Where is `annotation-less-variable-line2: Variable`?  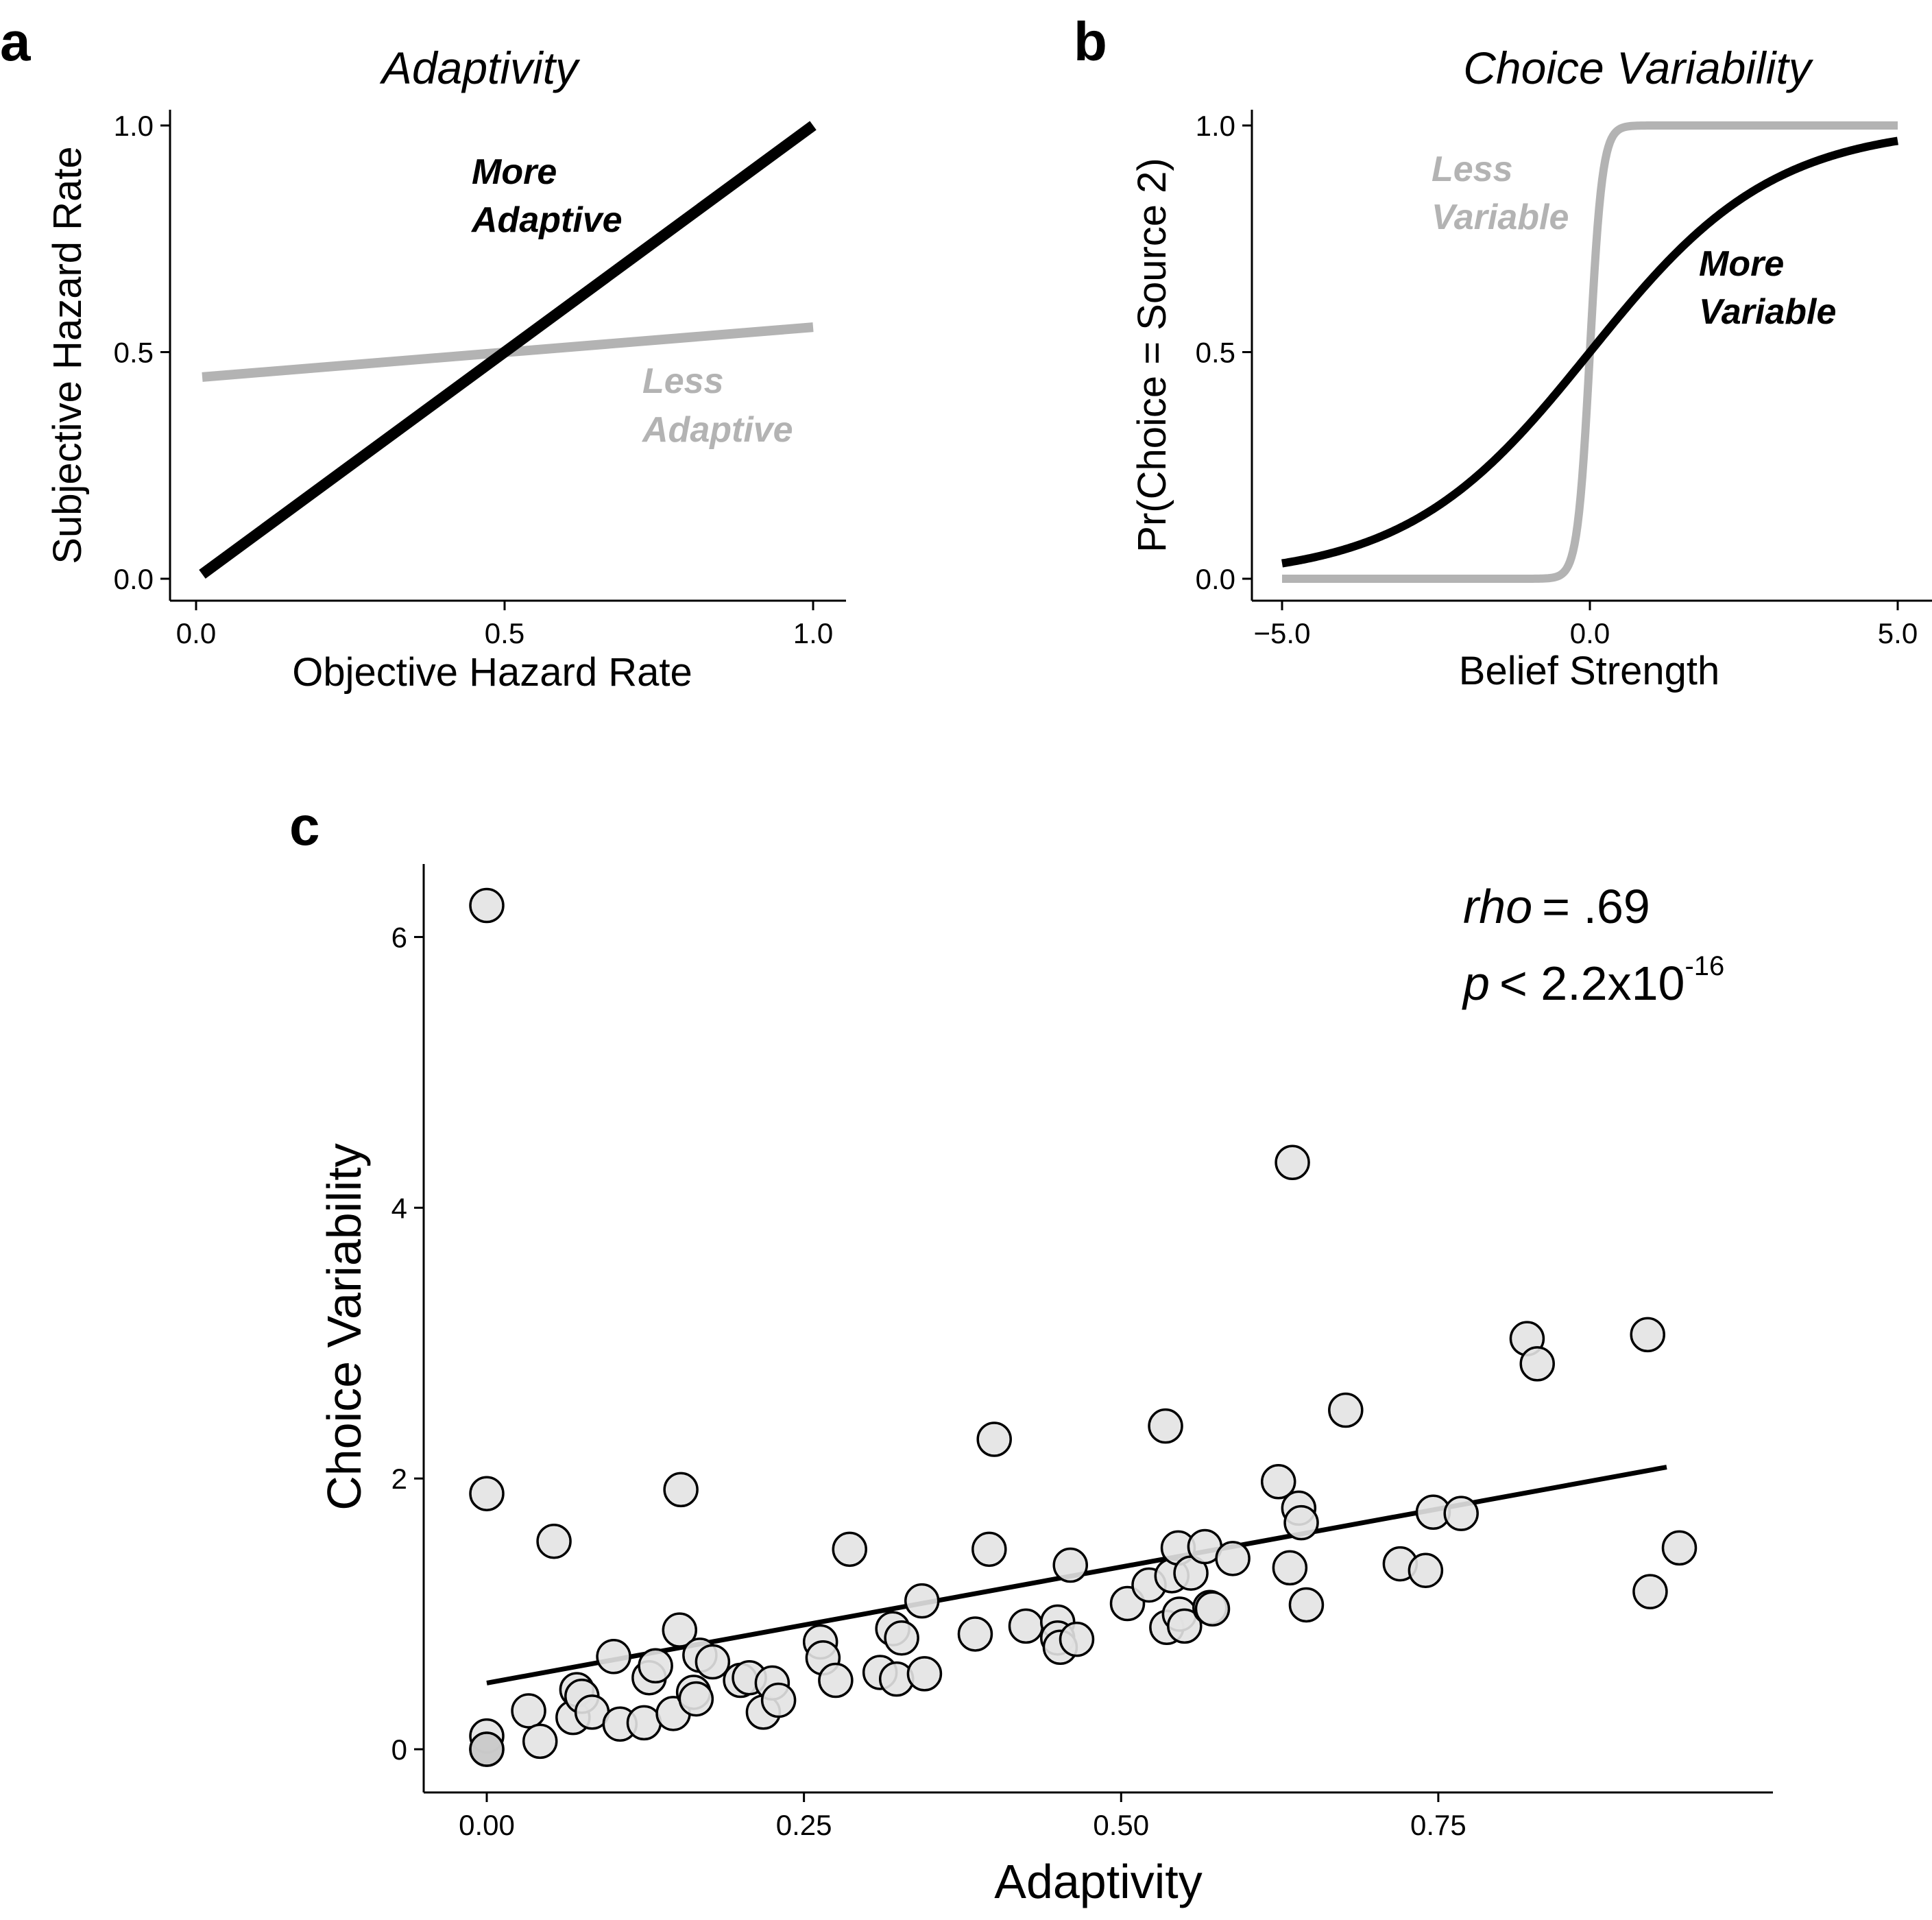
annotation-less-variable-line2: Variable is located at coordinates (1501, 217).